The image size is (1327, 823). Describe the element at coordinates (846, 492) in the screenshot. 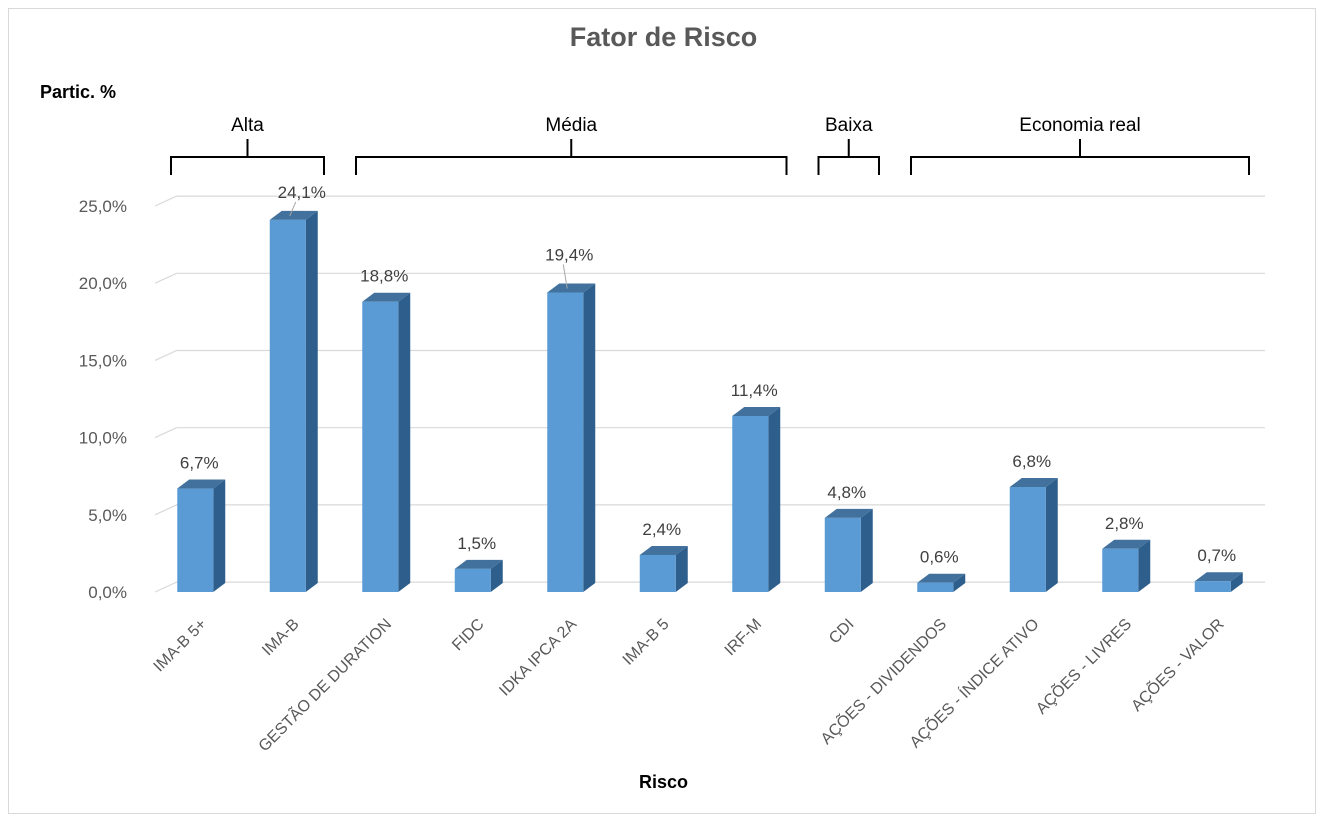

I see `data-label: 4,8%` at that location.